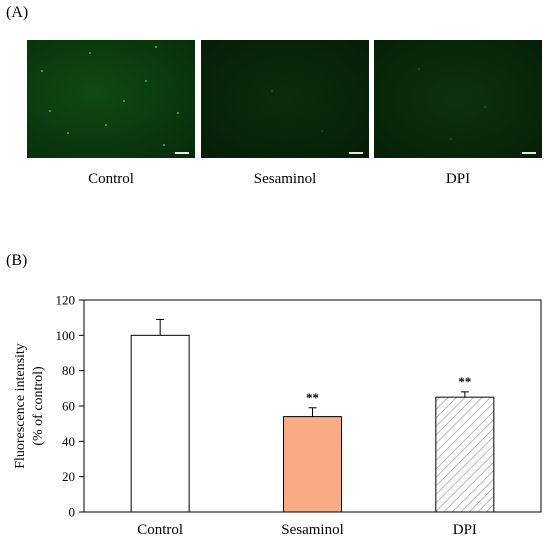  What do you see at coordinates (285, 99) in the screenshot?
I see `sesaminol-micrograph` at bounding box center [285, 99].